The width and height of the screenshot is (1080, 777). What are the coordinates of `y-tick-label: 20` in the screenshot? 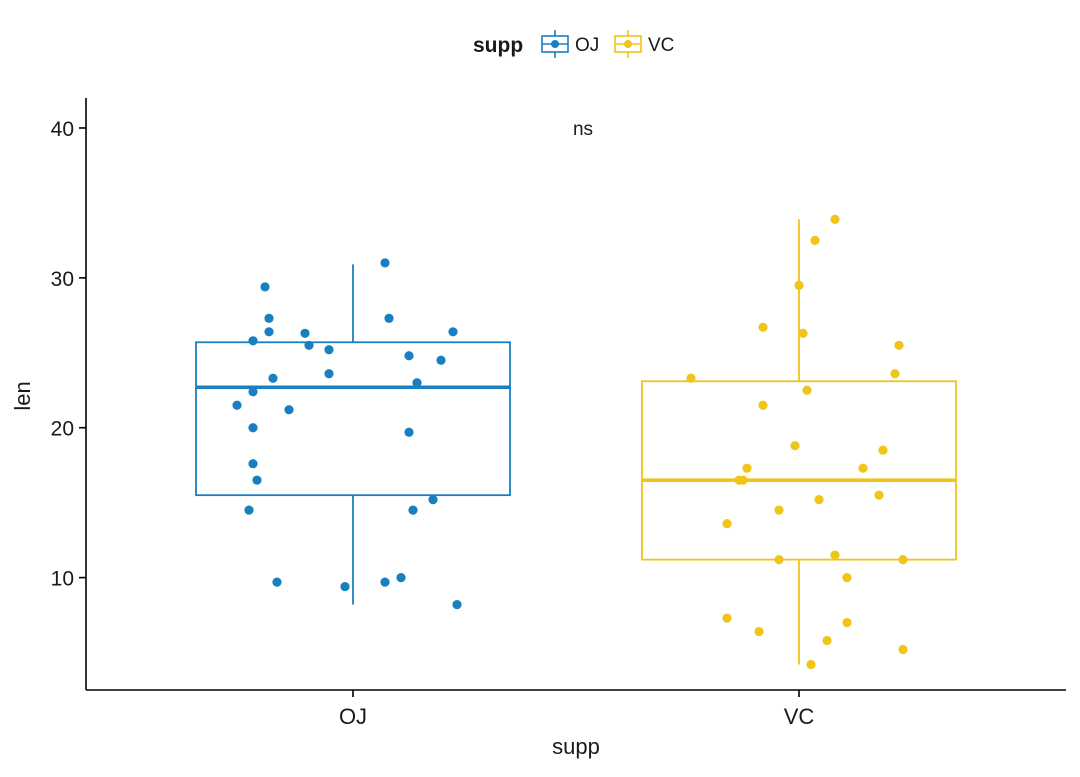 It's located at (62, 429).